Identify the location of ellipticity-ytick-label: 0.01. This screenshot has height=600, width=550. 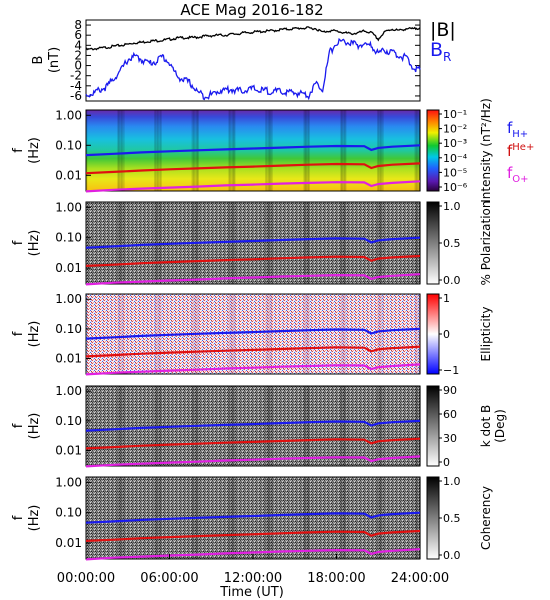
(68, 359).